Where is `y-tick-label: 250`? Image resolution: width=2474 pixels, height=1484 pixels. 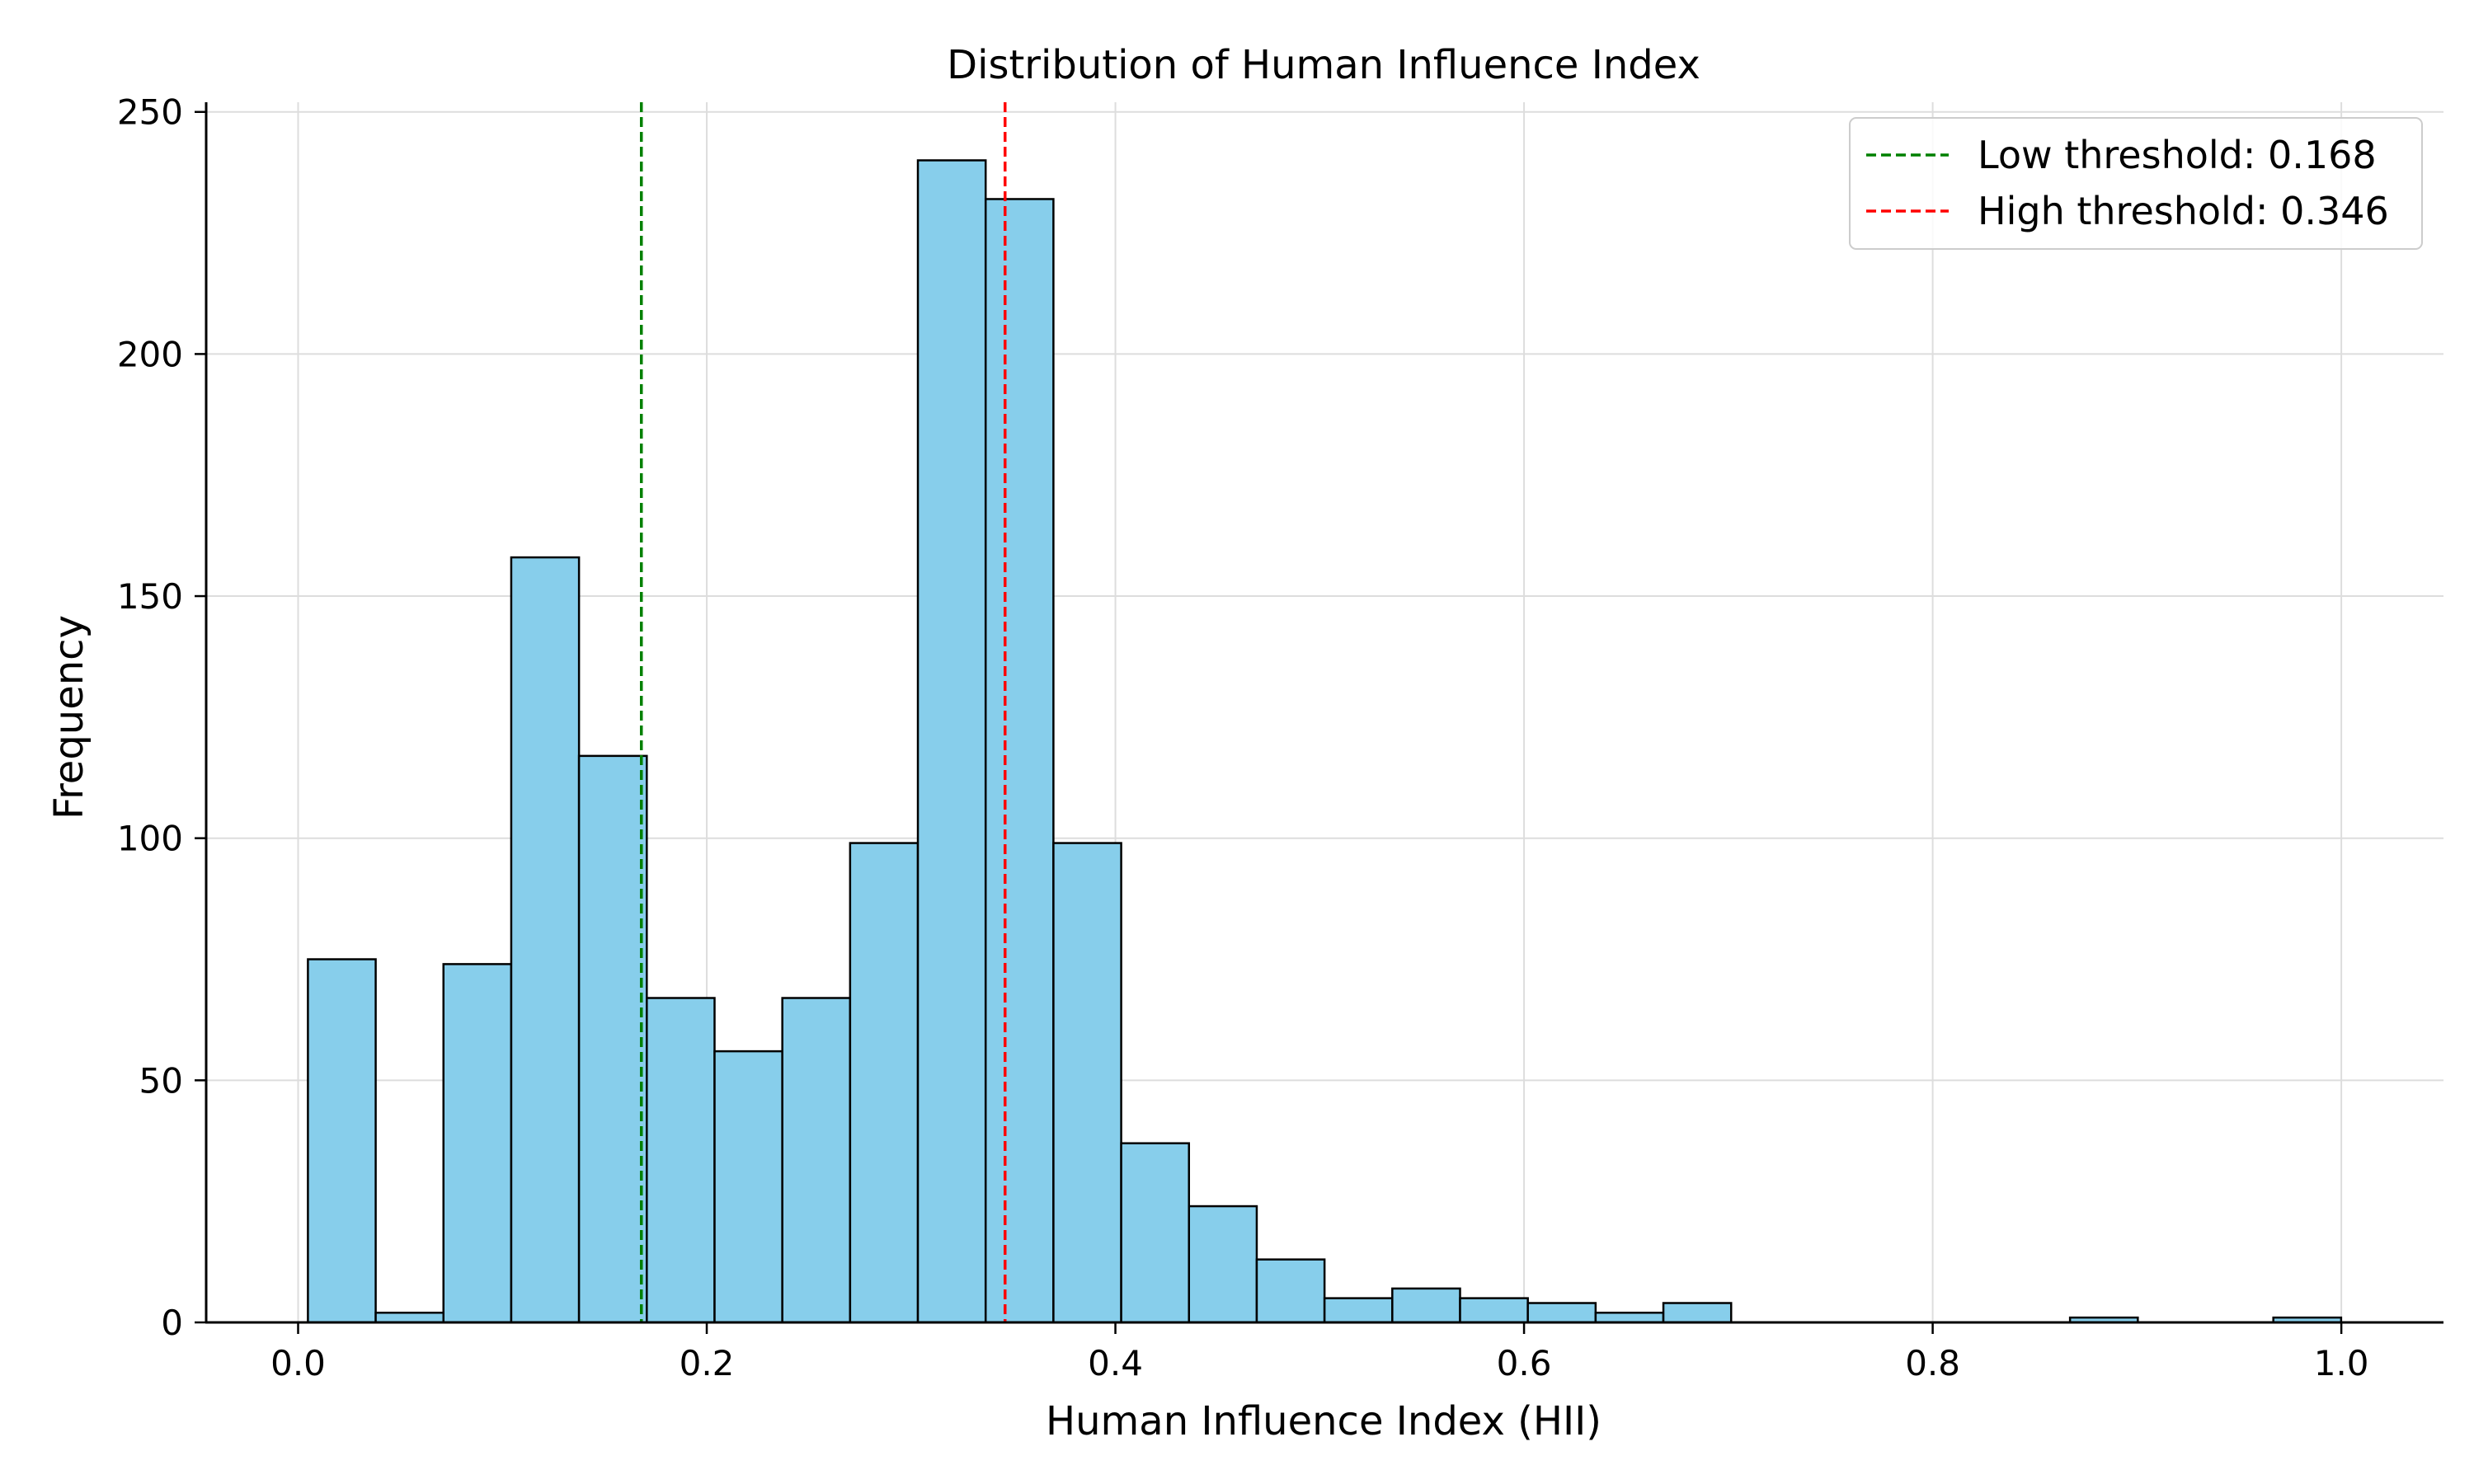
y-tick-label: 250 is located at coordinates (150, 112).